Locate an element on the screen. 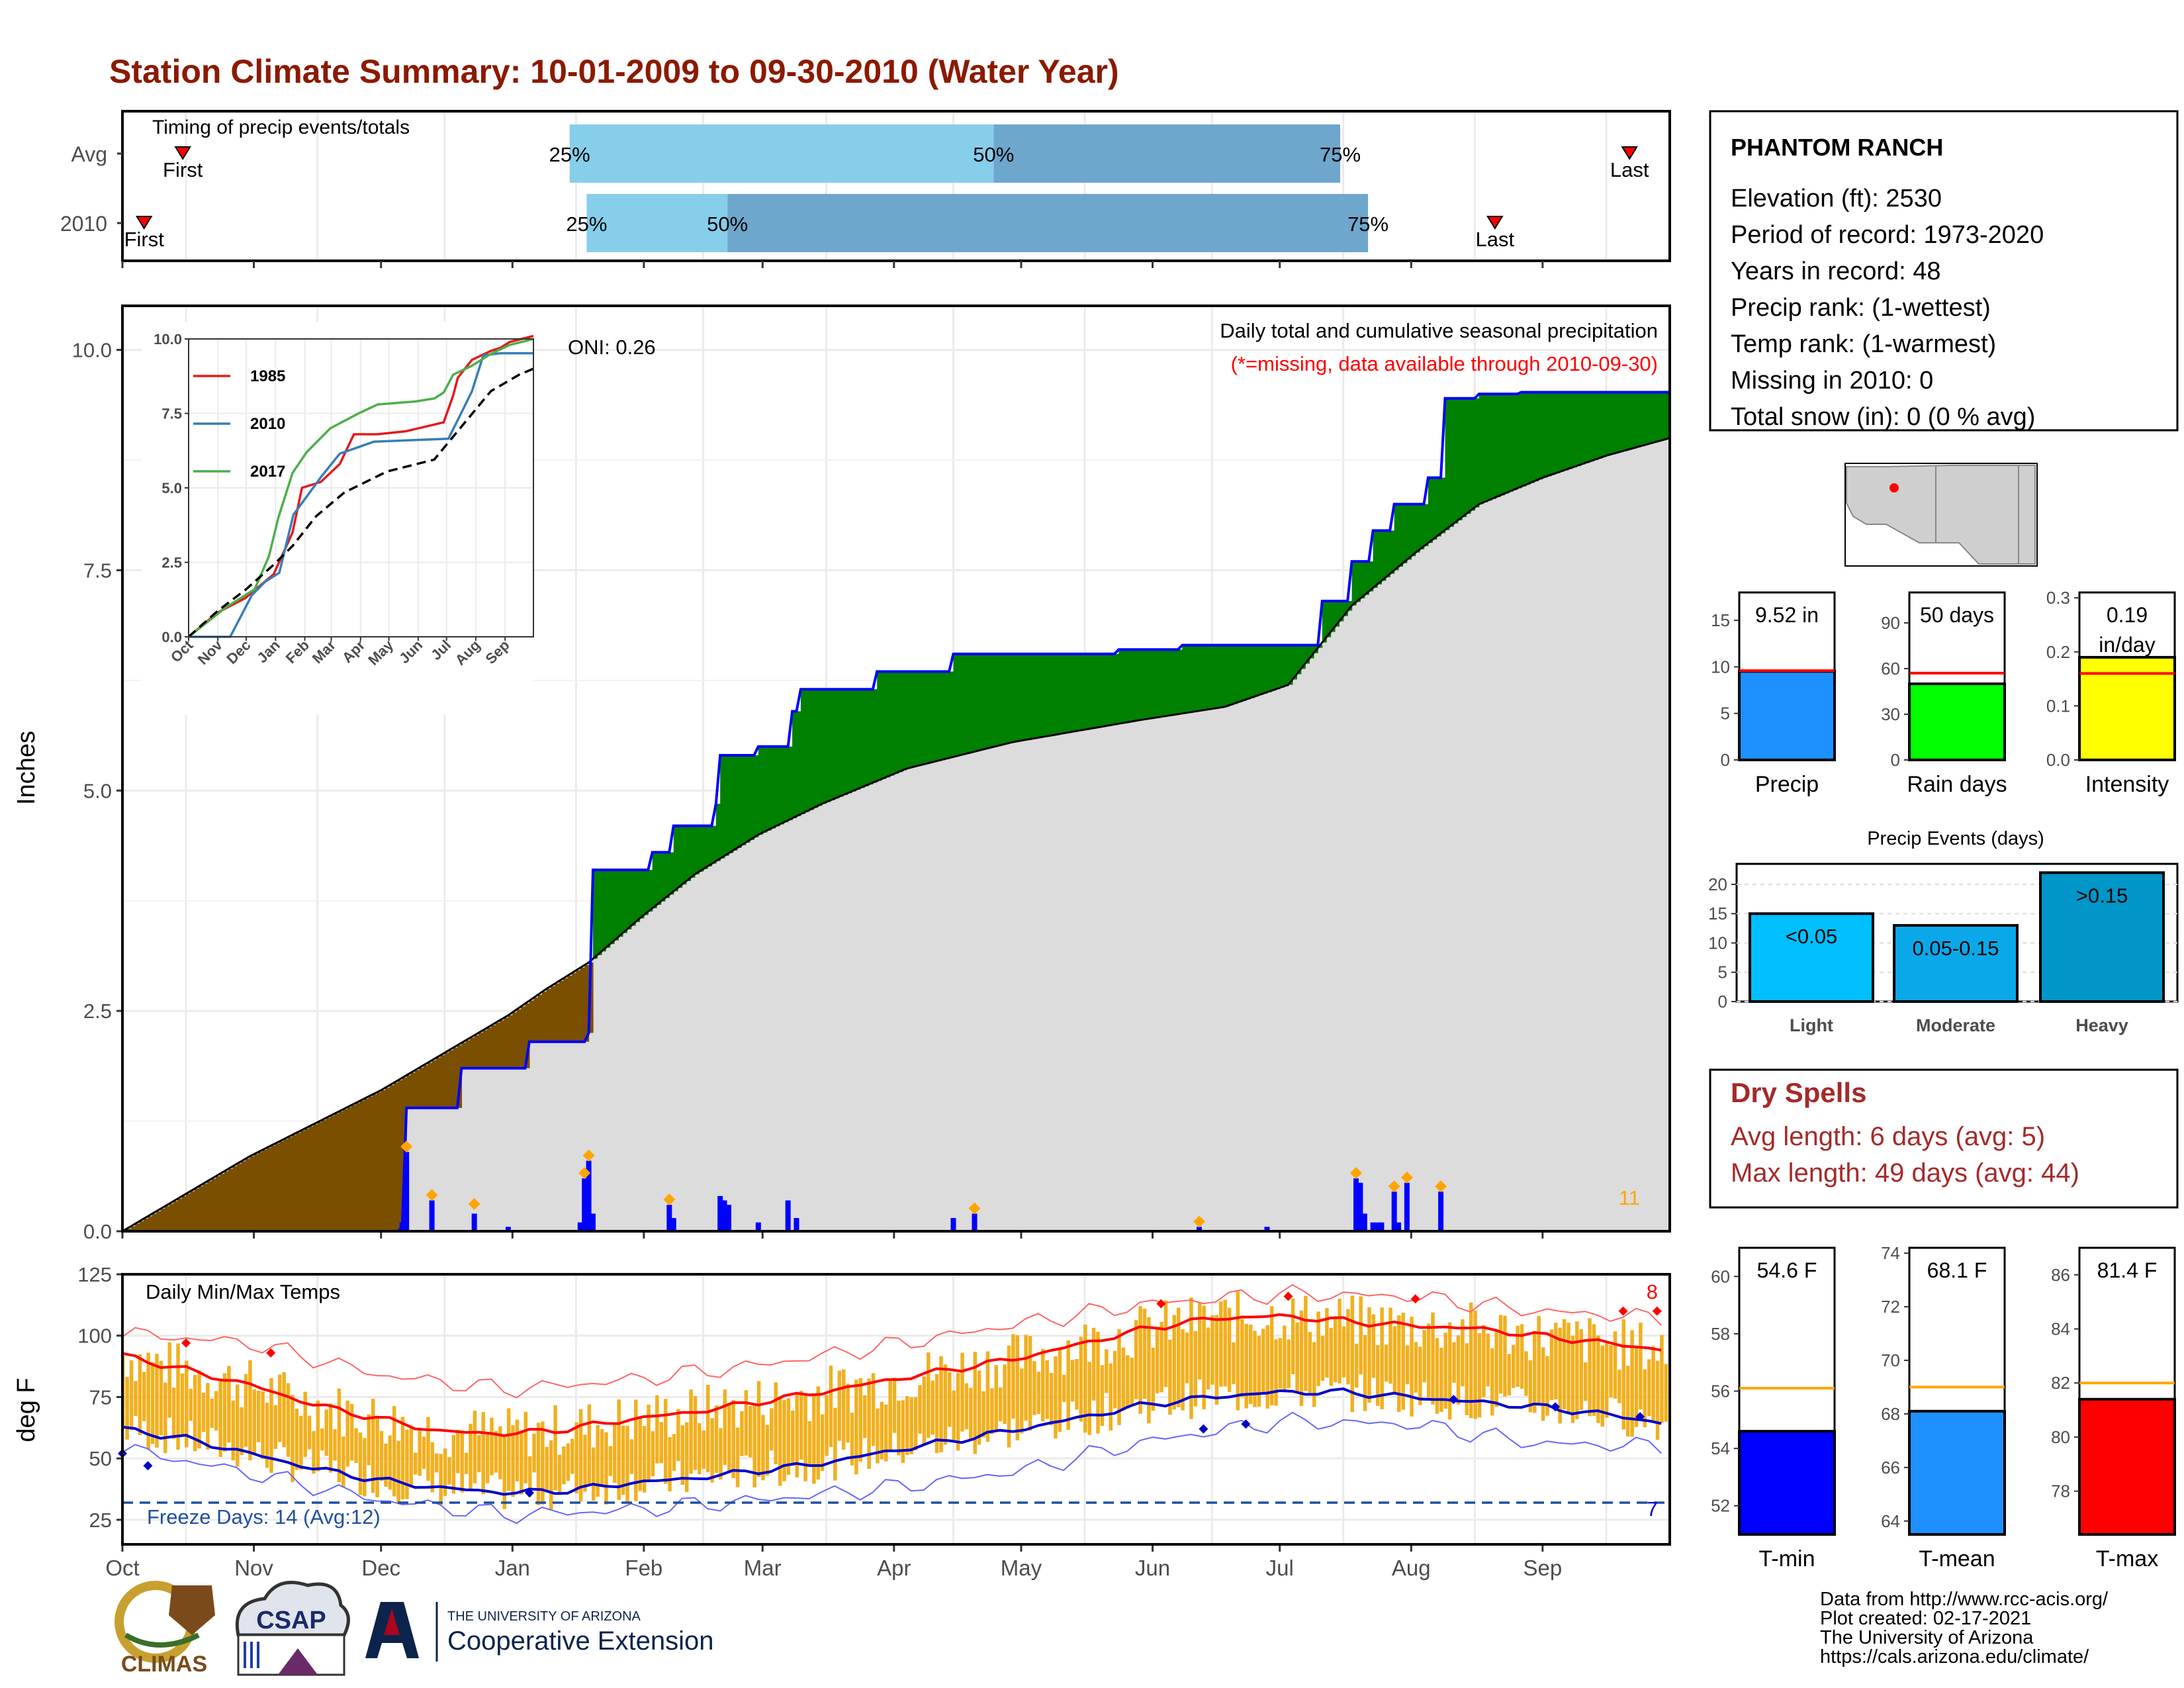 The width and height of the screenshot is (2184, 1688). timing-p50-label: 50% is located at coordinates (728, 224).